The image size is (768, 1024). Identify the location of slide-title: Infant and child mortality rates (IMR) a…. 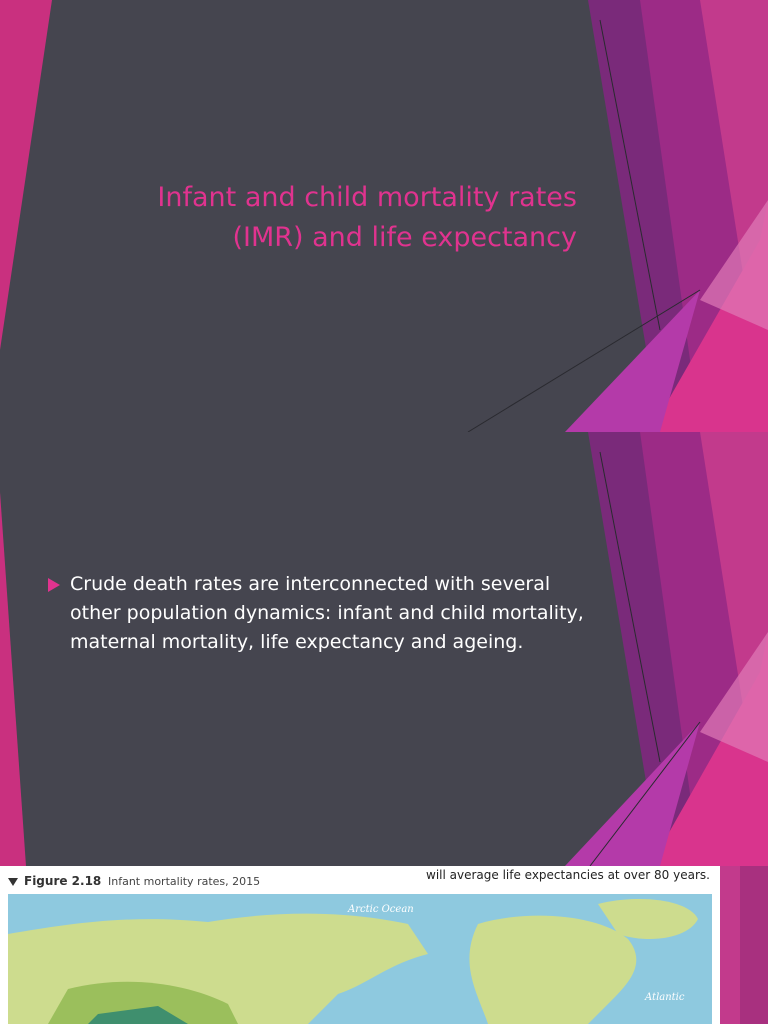
(367, 217).